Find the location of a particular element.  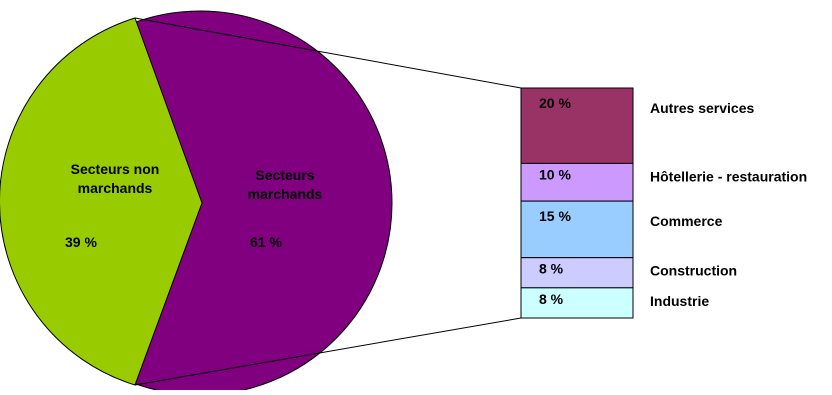

pie-label-secteurs-non-marchands-line-1: Secteurs non is located at coordinates (115, 169).